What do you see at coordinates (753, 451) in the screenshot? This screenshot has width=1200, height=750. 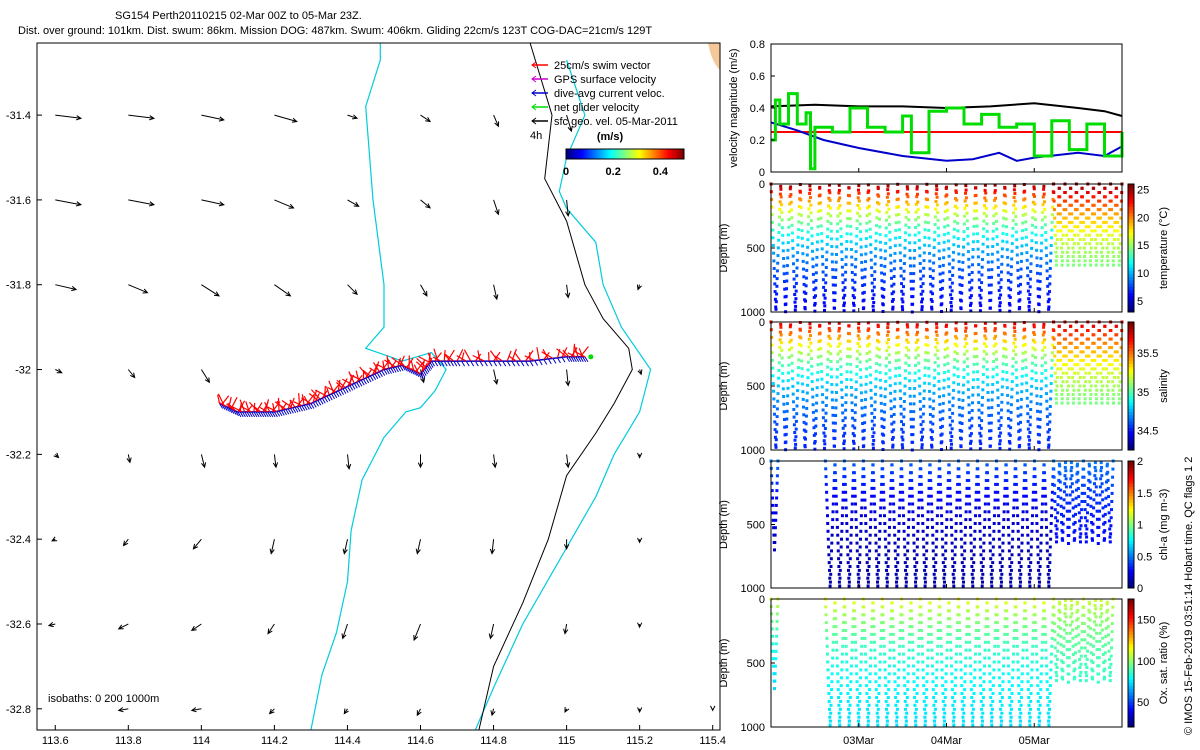 I see `depth-y-tick-label: 1000` at bounding box center [753, 451].